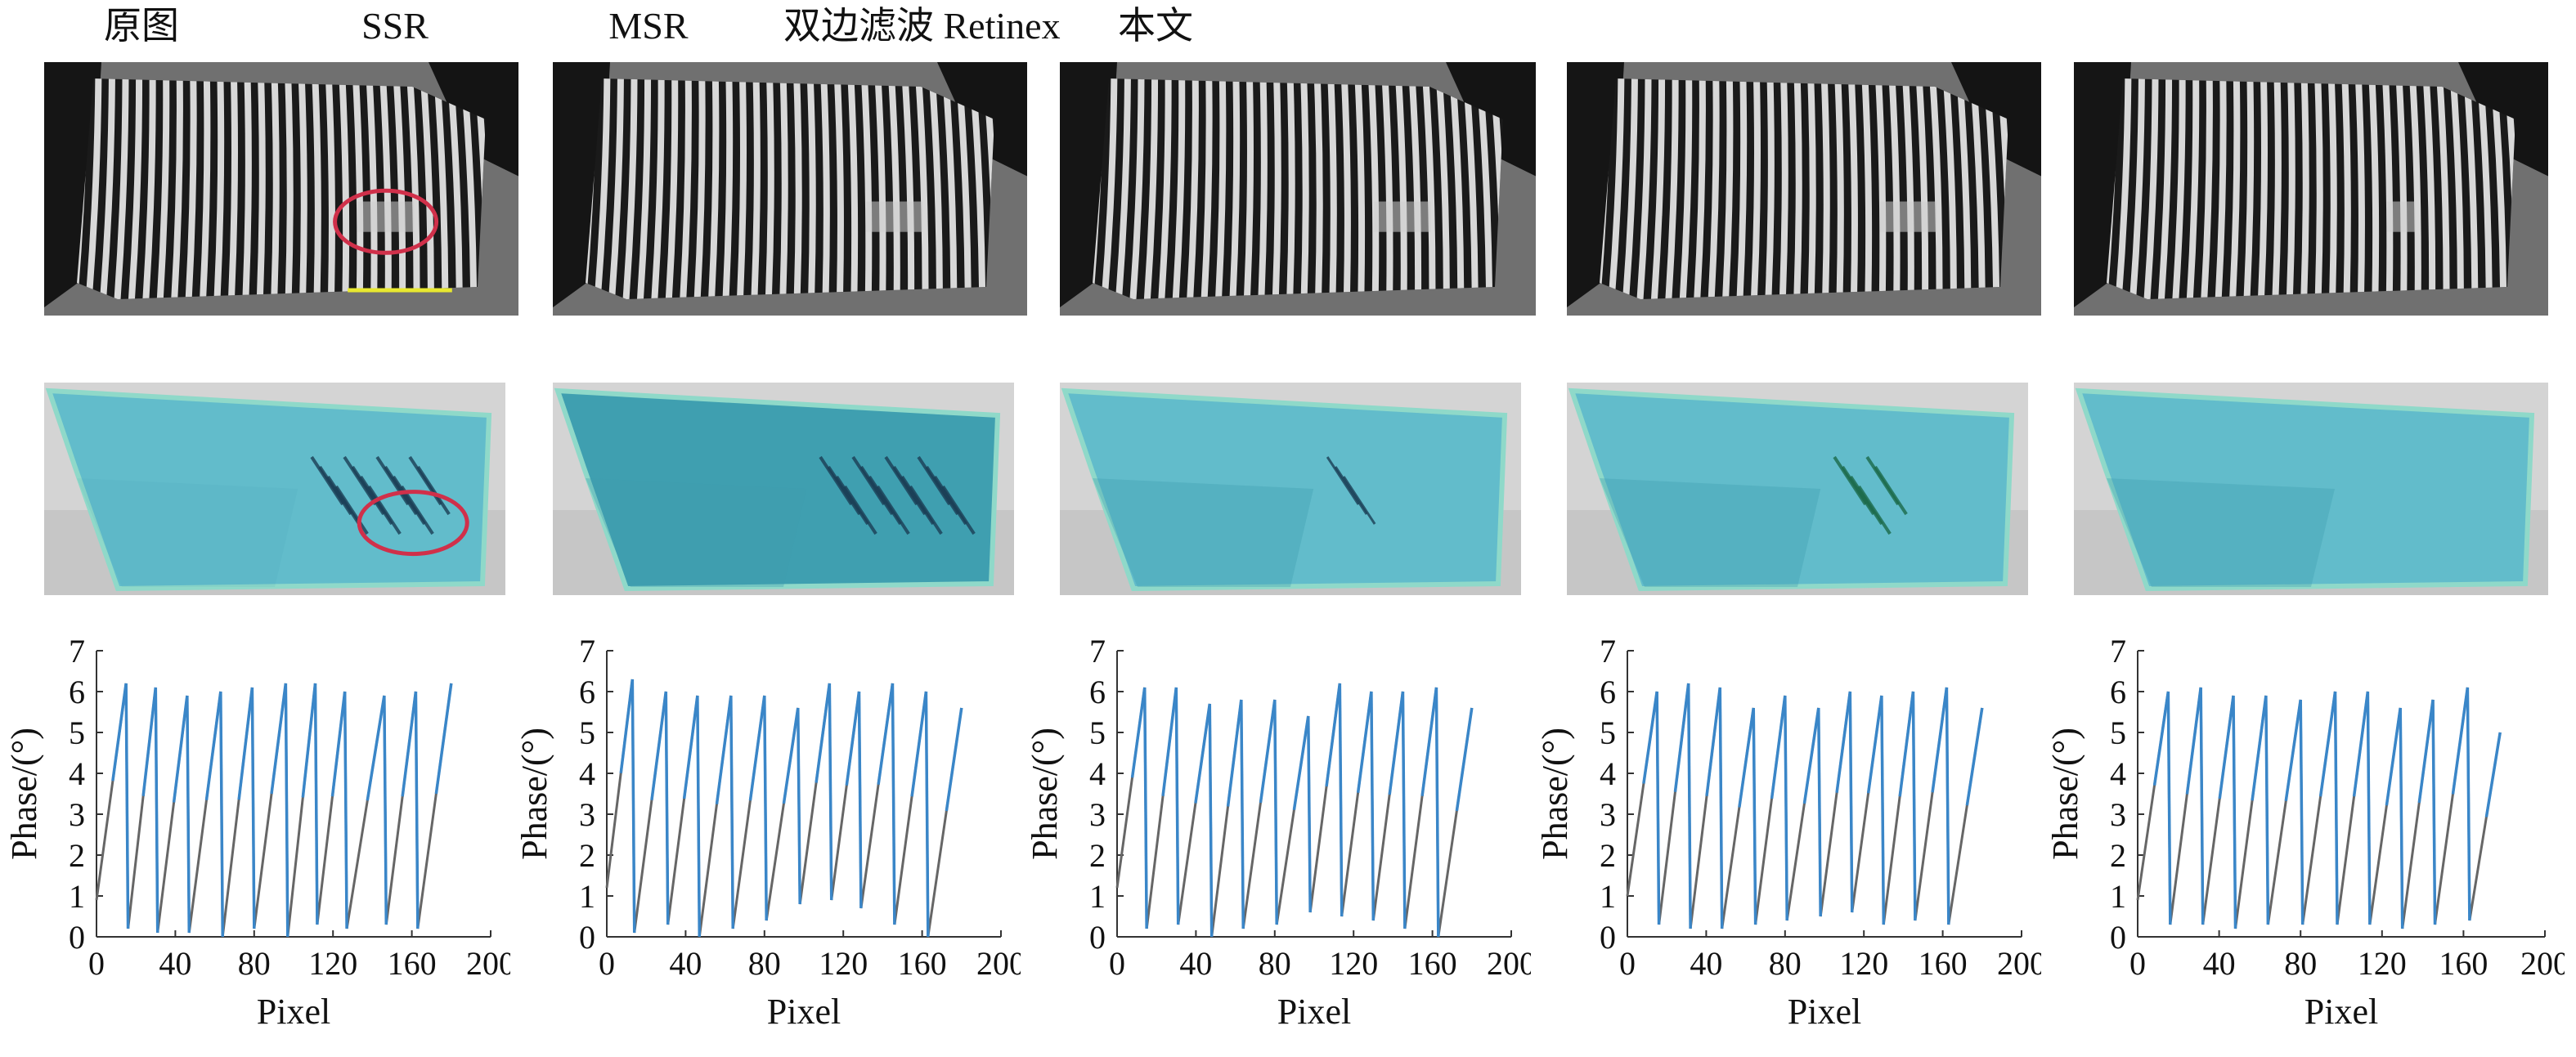 This screenshot has width=2576, height=1057. What do you see at coordinates (24, 794) in the screenshot?
I see `y-axis-label: Phase/(°)` at bounding box center [24, 794].